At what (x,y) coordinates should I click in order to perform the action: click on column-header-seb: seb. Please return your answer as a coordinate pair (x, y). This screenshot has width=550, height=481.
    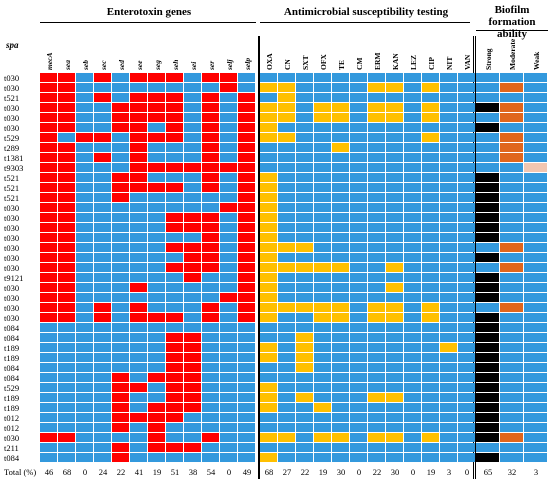
    Looking at the image, I should click on (85, 65).